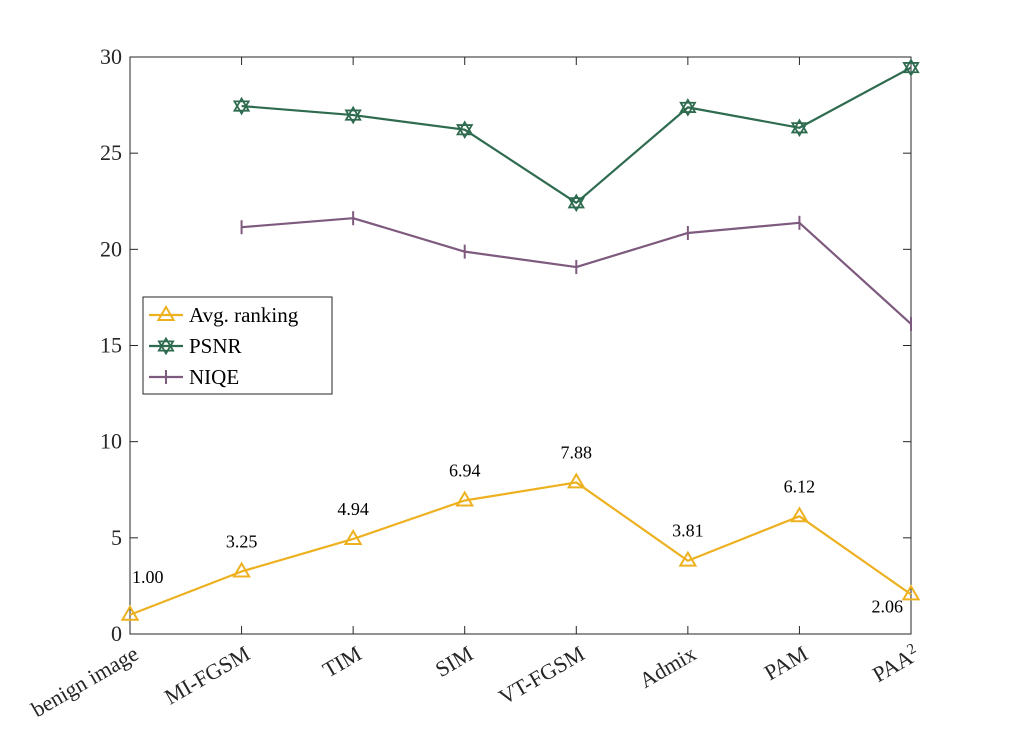 Image resolution: width=1009 pixels, height=743 pixels. What do you see at coordinates (465, 471) in the screenshot?
I see `data-label: 6.94` at bounding box center [465, 471].